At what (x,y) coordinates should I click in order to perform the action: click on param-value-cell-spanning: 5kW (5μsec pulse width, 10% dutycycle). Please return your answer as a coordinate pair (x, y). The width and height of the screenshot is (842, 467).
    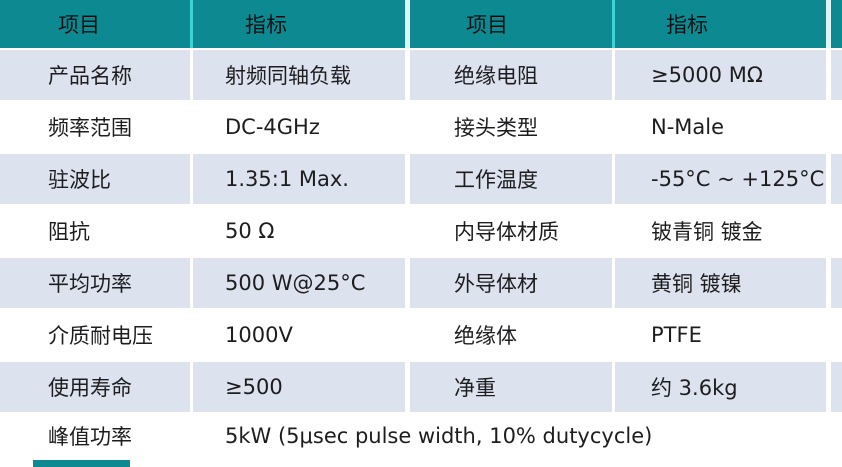
    Looking at the image, I should click on (517, 436).